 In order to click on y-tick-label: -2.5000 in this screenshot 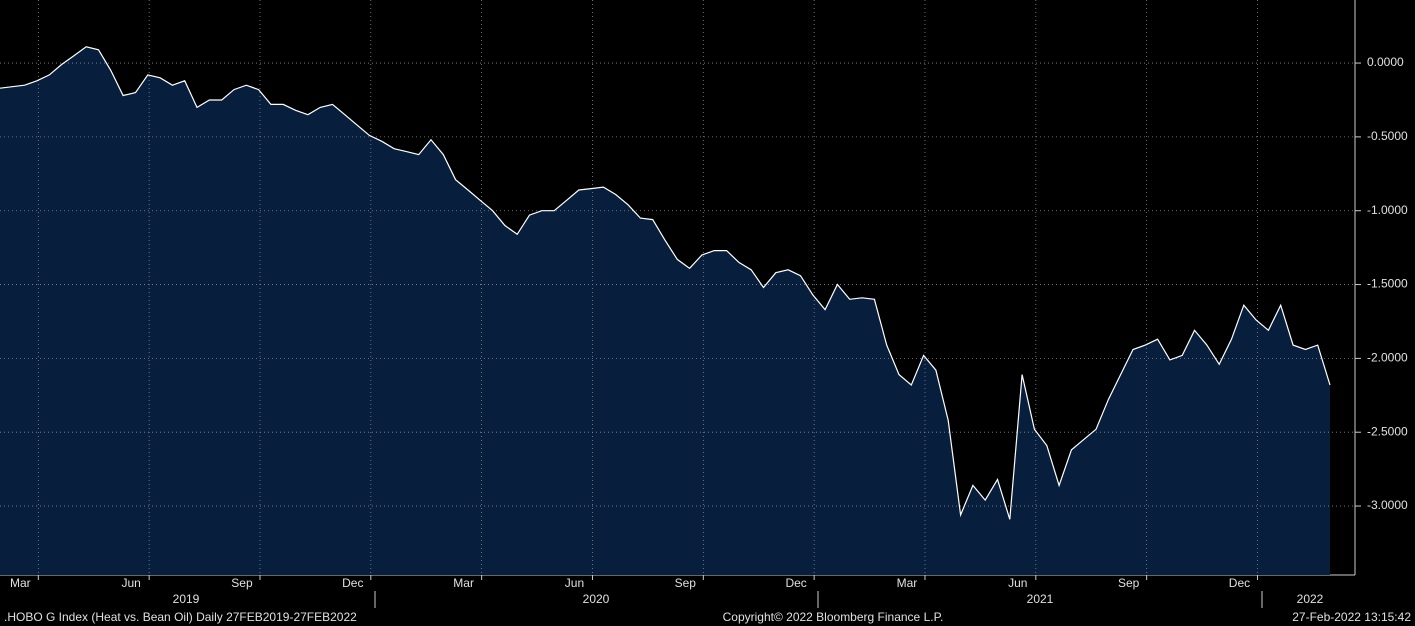, I will do `click(1387, 431)`.